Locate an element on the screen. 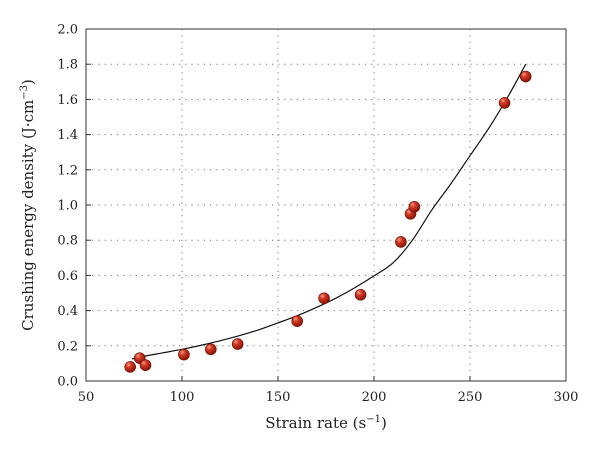 The width and height of the screenshot is (600, 457). y-tick-label: 1.2 is located at coordinates (67, 170).